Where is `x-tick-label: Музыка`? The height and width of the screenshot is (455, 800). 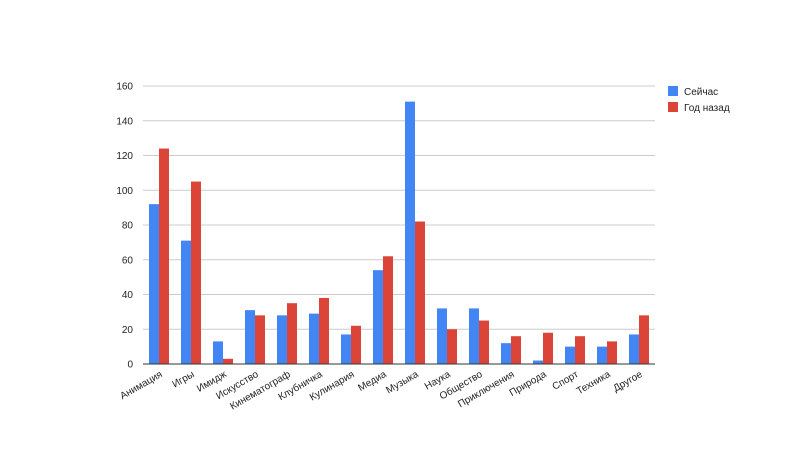 x-tick-label: Музыка is located at coordinates (402, 382).